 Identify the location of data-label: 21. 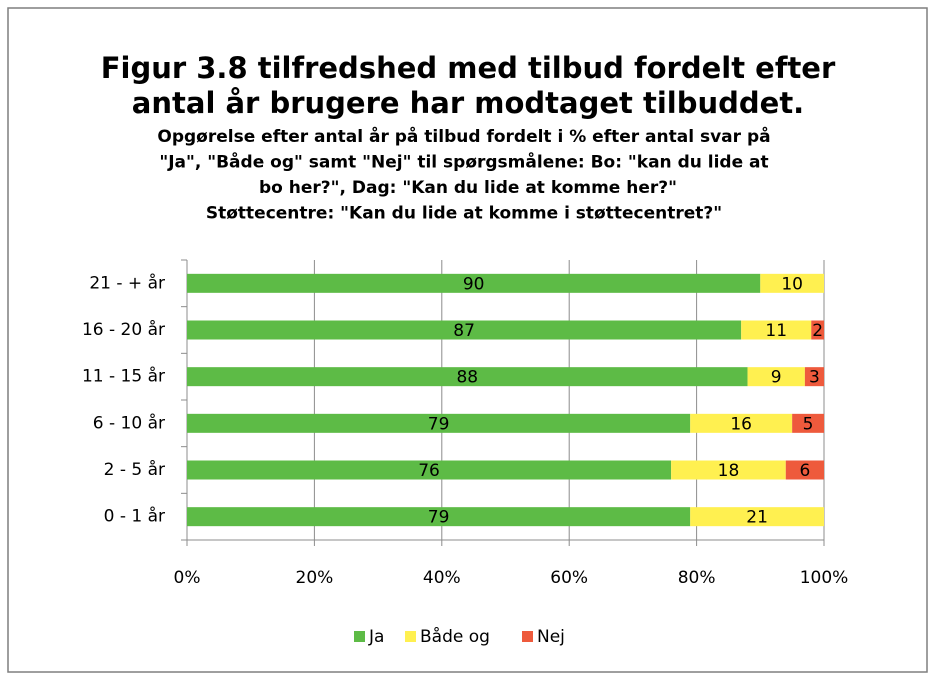
(757, 518).